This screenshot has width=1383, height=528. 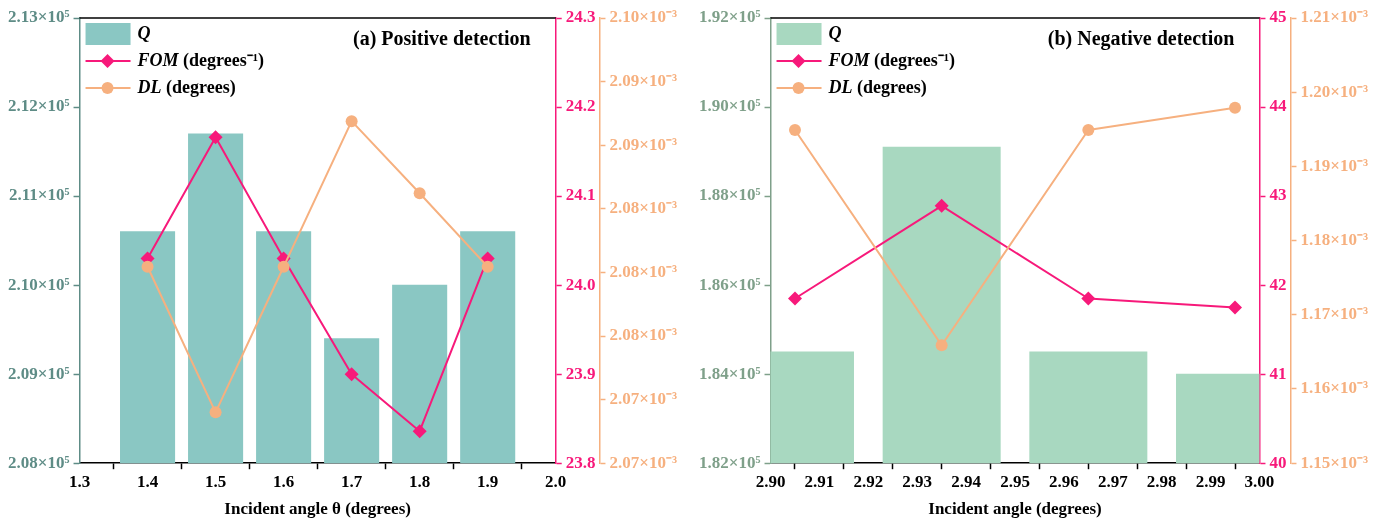 What do you see at coordinates (1334, 239) in the screenshot?
I see `y3-tick-label: 1.18×10⁻³` at bounding box center [1334, 239].